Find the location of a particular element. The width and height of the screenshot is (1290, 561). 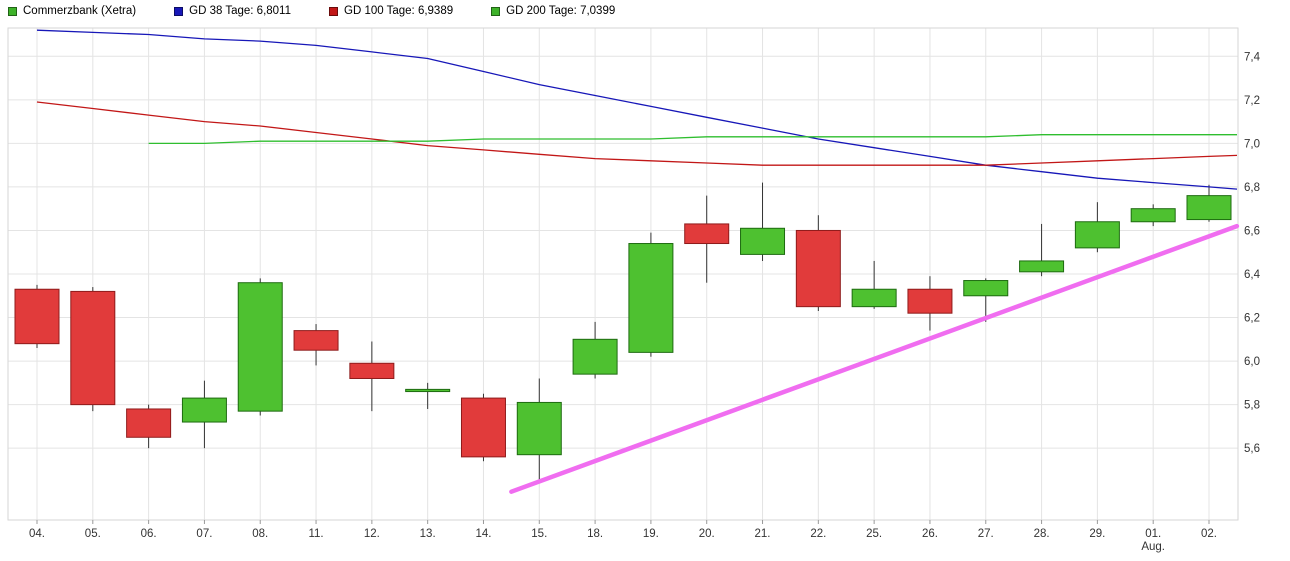

x-tick-label: 02. is located at coordinates (1209, 534).